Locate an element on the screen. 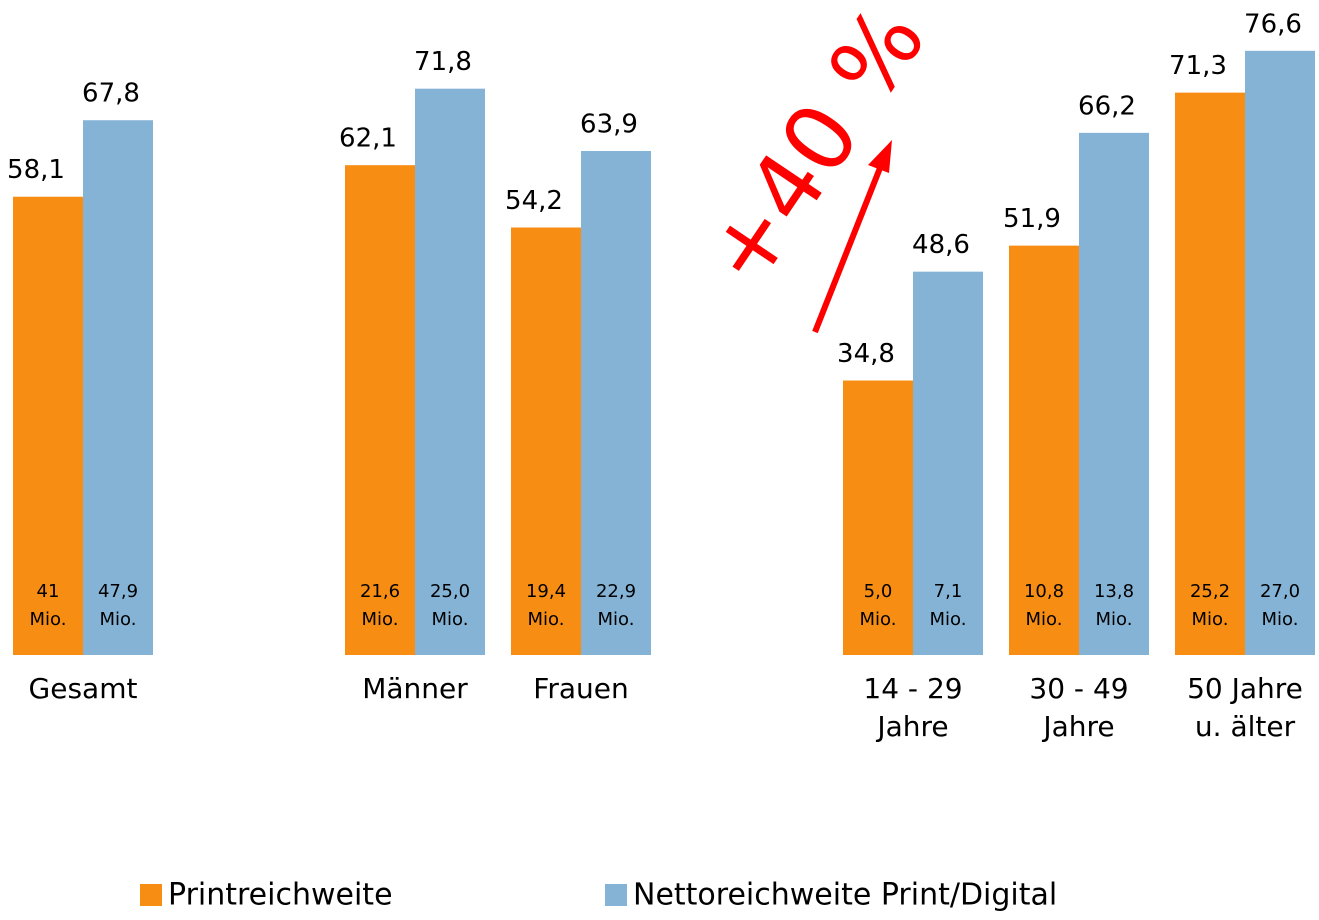 This screenshot has height=920, width=1319. x-tick-label: 14 - 29 is located at coordinates (912, 688).